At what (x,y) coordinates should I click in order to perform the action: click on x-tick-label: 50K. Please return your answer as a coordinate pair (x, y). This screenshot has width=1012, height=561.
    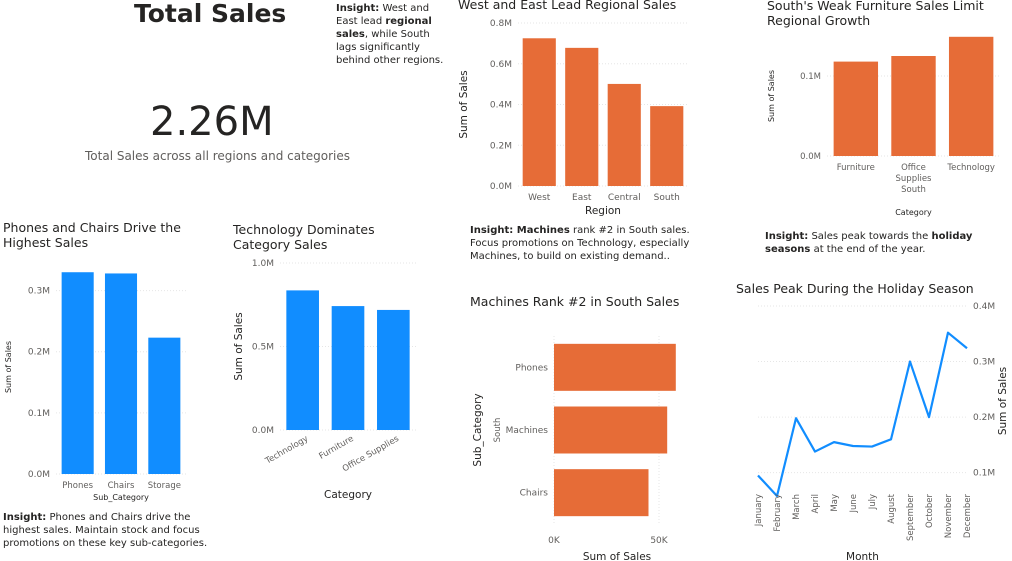
    Looking at the image, I should click on (659, 541).